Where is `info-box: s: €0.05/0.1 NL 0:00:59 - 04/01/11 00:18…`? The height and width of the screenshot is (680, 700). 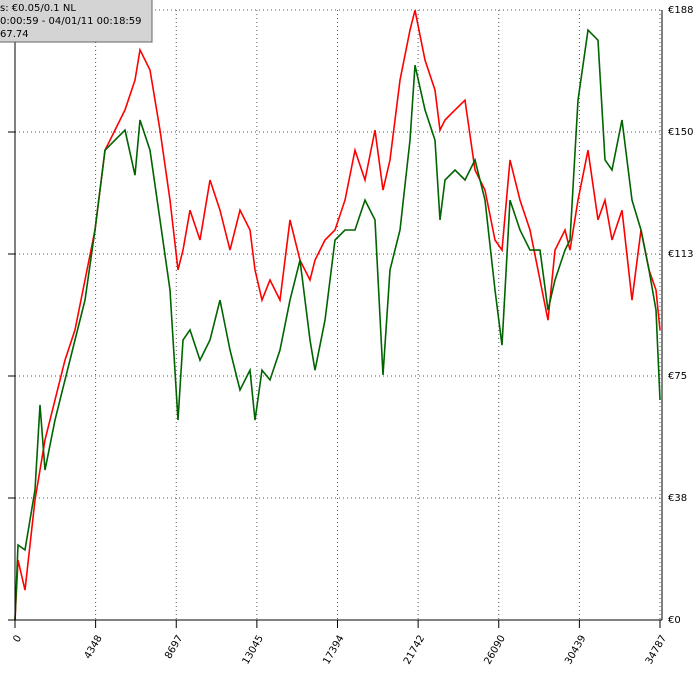
info-box: s: €0.05/0.1 NL 0:00:59 - 04/01/11 00:18… is located at coordinates (76, 21).